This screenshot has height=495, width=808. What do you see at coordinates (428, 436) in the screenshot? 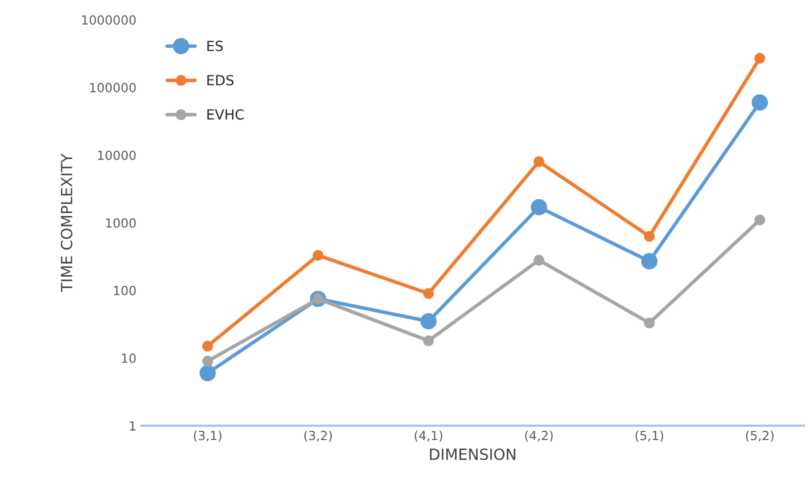
I see `x-tick-label: (4,1)` at bounding box center [428, 436].